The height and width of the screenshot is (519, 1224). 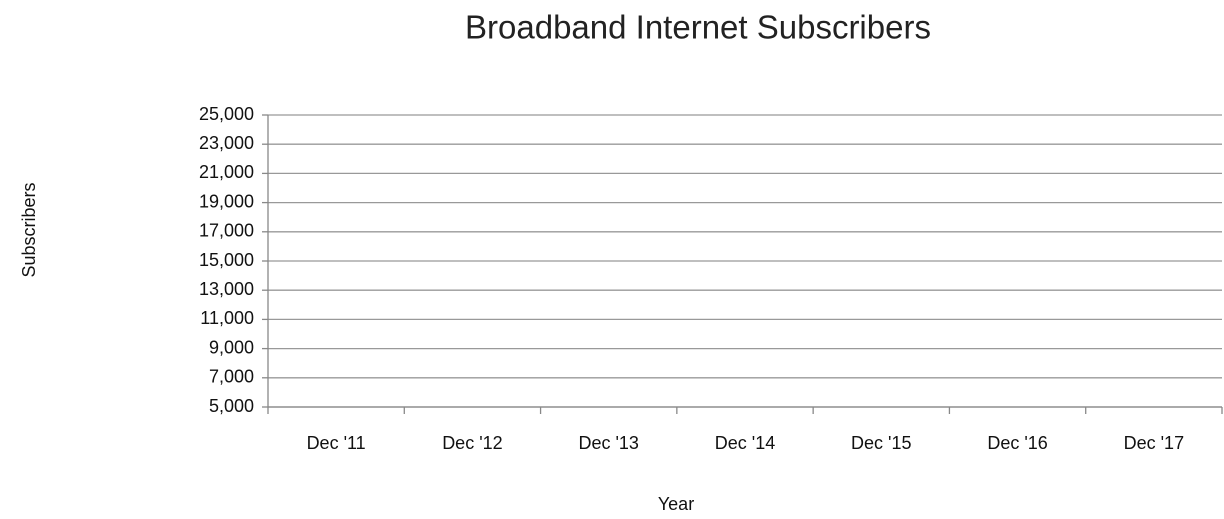 I want to click on x-axis-label: Year, so click(x=676, y=504).